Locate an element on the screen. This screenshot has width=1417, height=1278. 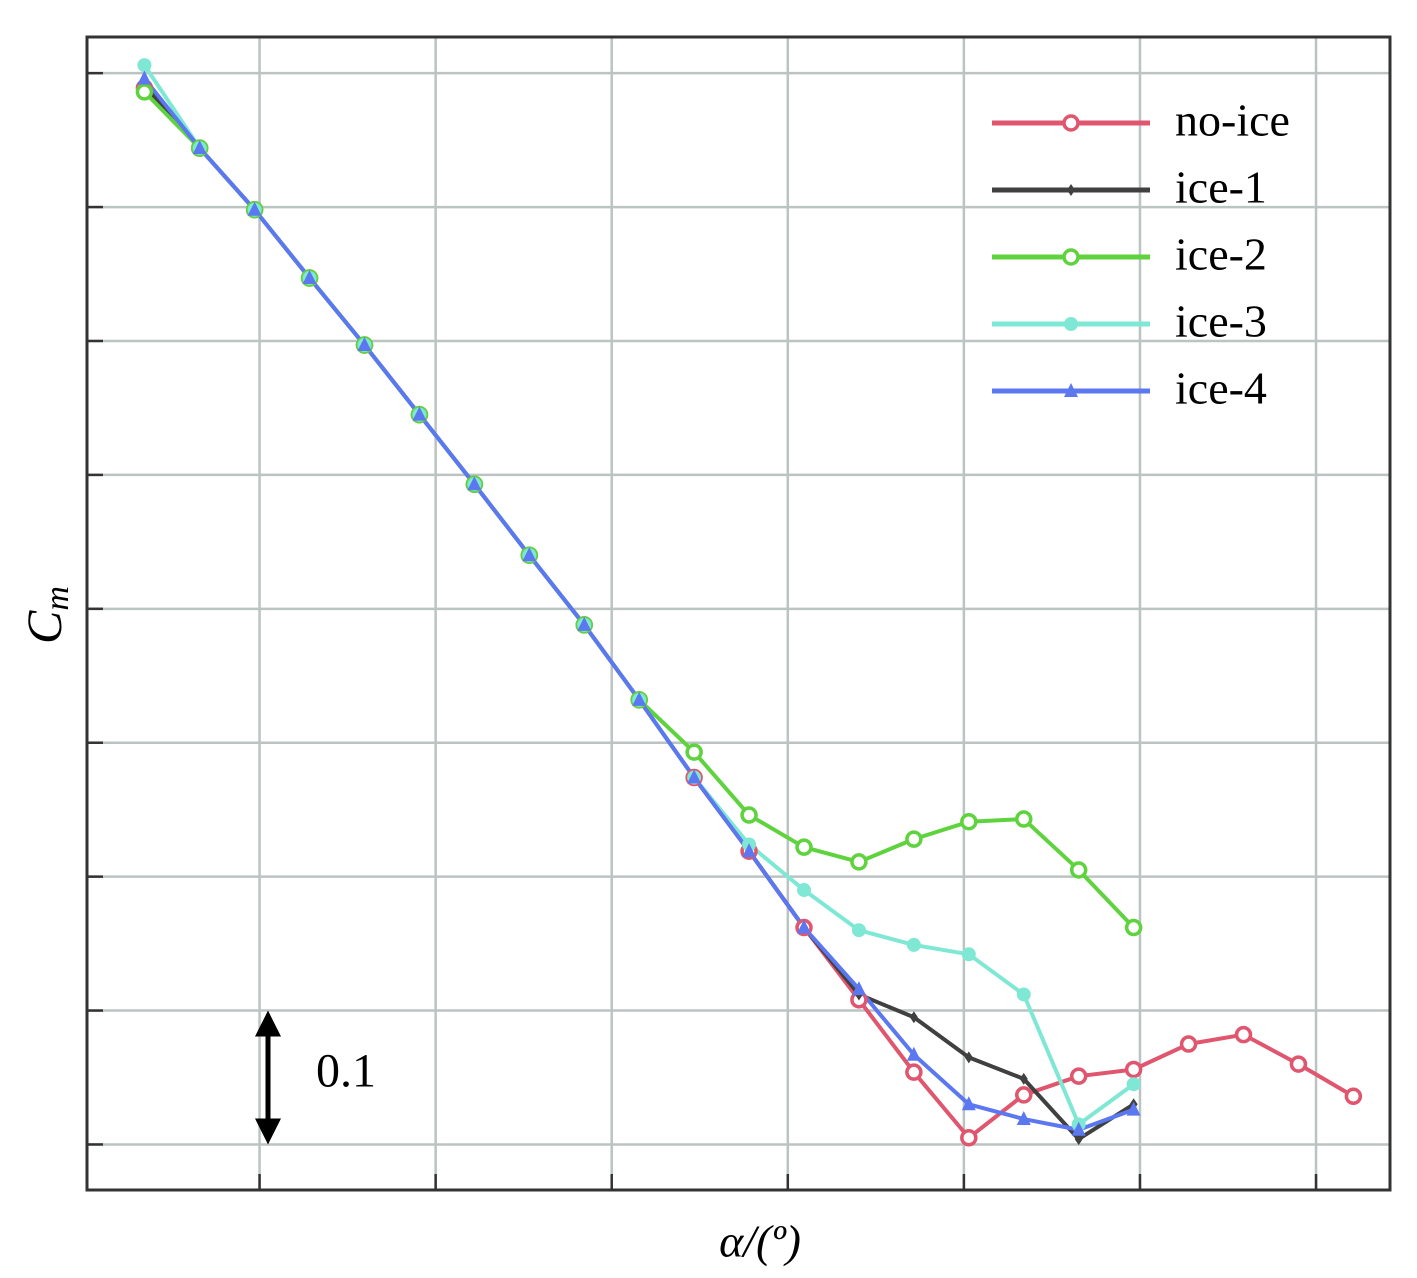
y-axis-label: Cm is located at coordinates (45, 615).